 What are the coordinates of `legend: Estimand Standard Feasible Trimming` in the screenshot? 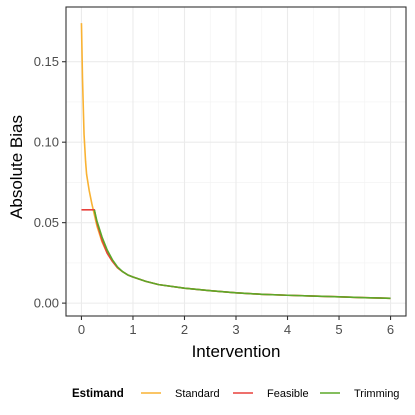 It's located at (235, 394).